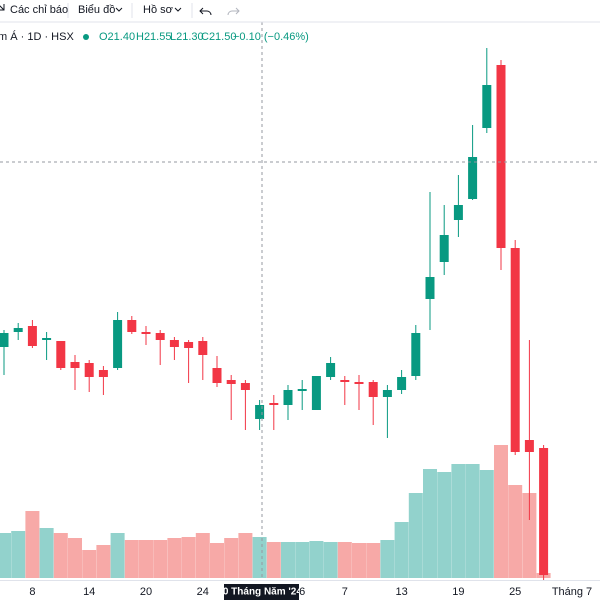 This screenshot has height=600, width=600. I want to click on time-label: 6, so click(302, 592).